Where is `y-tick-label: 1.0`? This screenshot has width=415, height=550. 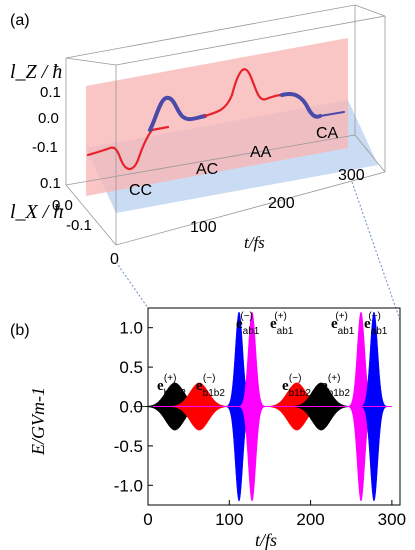
y-tick-label: 1.0 is located at coordinates (131, 328).